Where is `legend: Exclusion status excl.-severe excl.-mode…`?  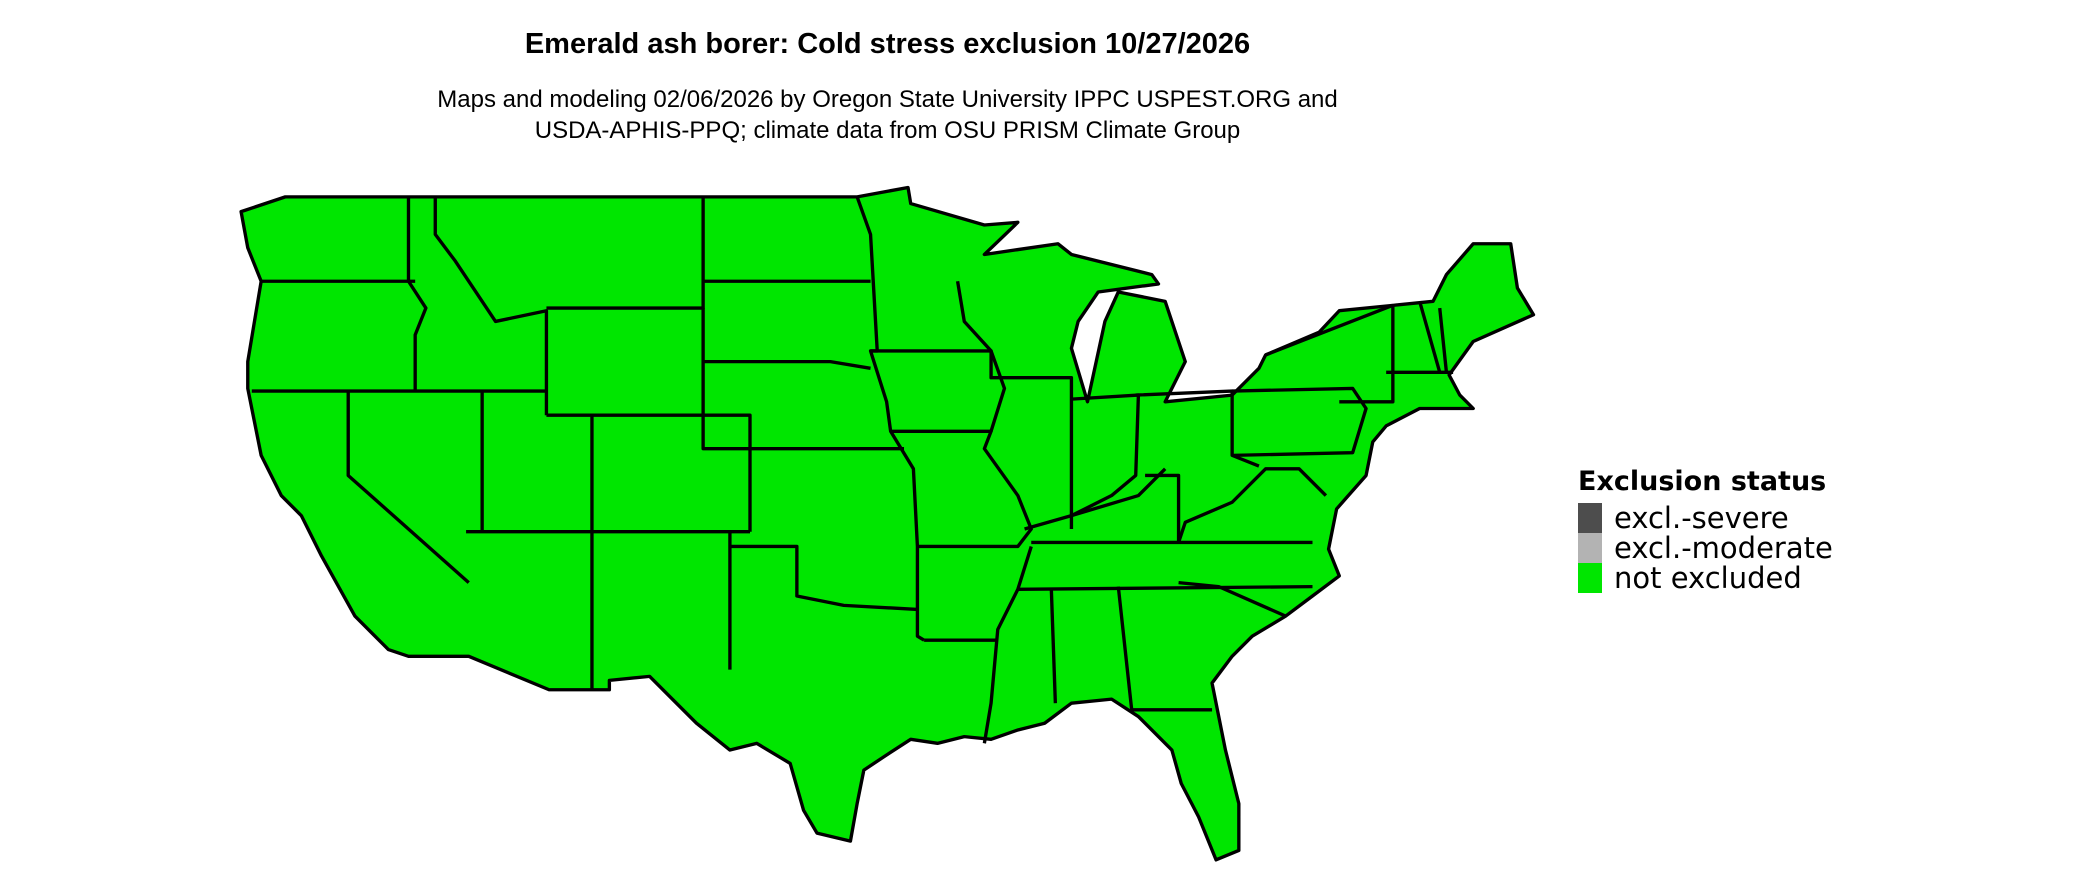
legend: Exclusion status excl.-severe excl.-mode… is located at coordinates (1705, 530).